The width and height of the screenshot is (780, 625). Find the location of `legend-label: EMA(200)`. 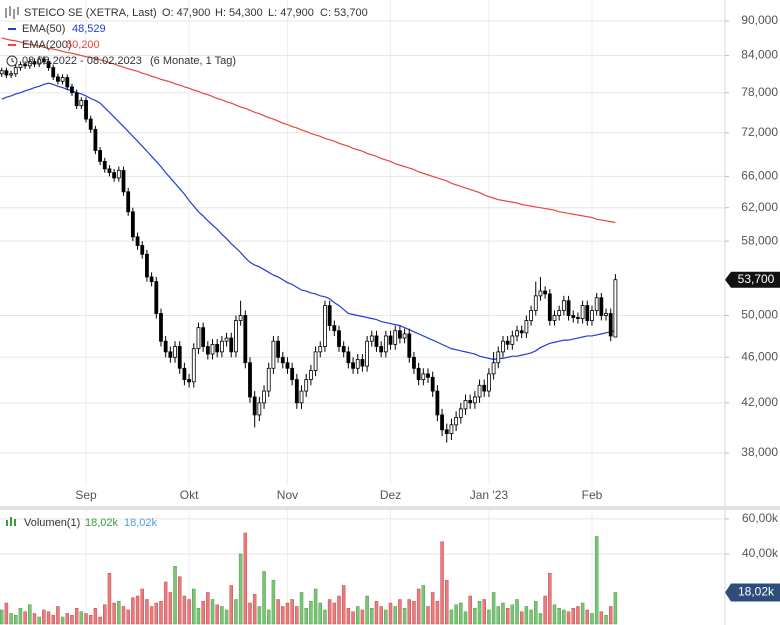

legend-label: EMA(200) is located at coordinates (47, 45).